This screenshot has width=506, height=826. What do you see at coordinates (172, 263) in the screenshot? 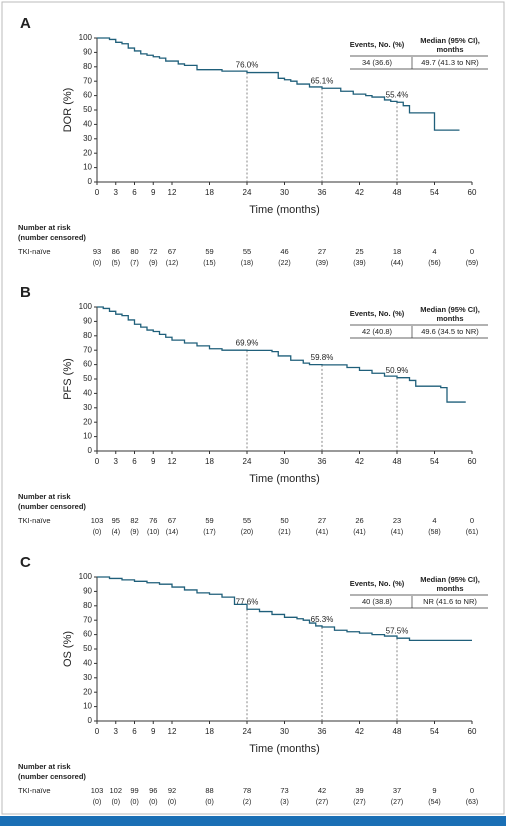
I see `censored-count: (12)` at bounding box center [172, 263].